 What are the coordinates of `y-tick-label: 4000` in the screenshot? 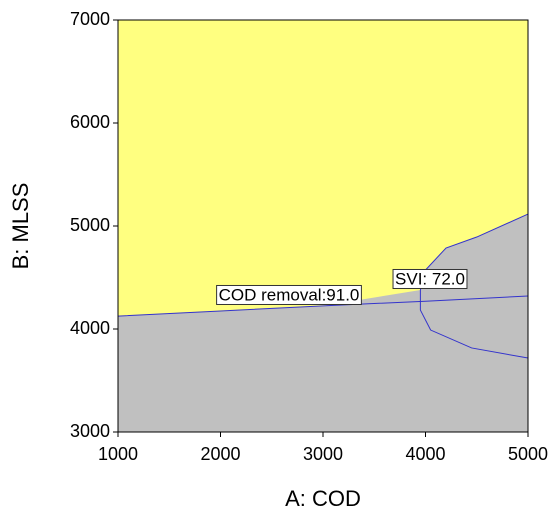 It's located at (90, 328).